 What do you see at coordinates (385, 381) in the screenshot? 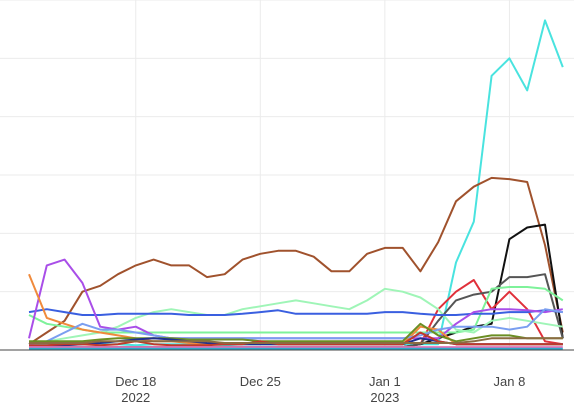
I see `x-tick-label: Jan 1` at bounding box center [385, 381].